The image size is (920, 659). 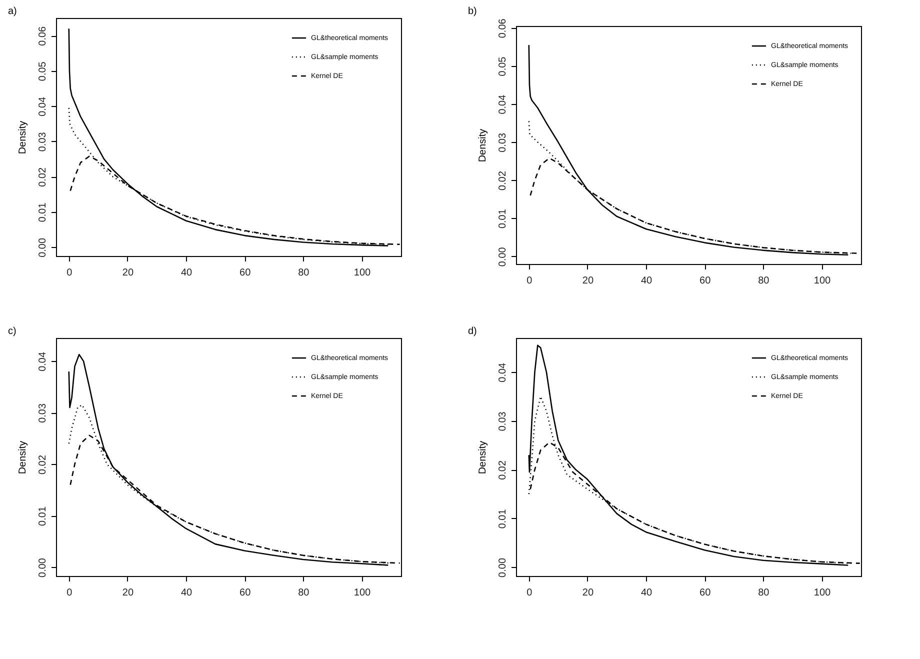 I want to click on chart-title: b), so click(x=472, y=12).